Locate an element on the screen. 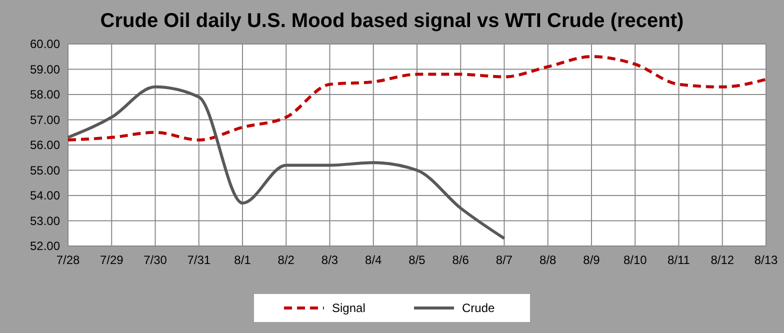 Image resolution: width=784 pixels, height=333 pixels. x-tick-label: 8/2 is located at coordinates (286, 260).